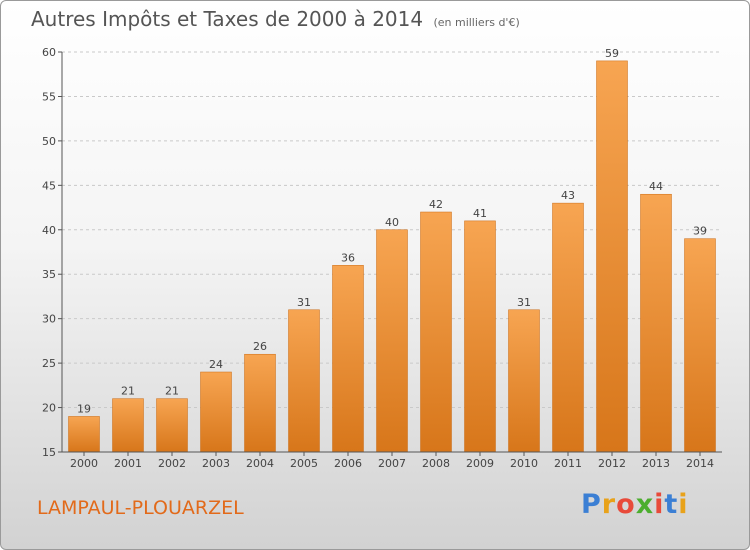 Image resolution: width=750 pixels, height=550 pixels. I want to click on y-tick-label: 35, so click(49, 274).